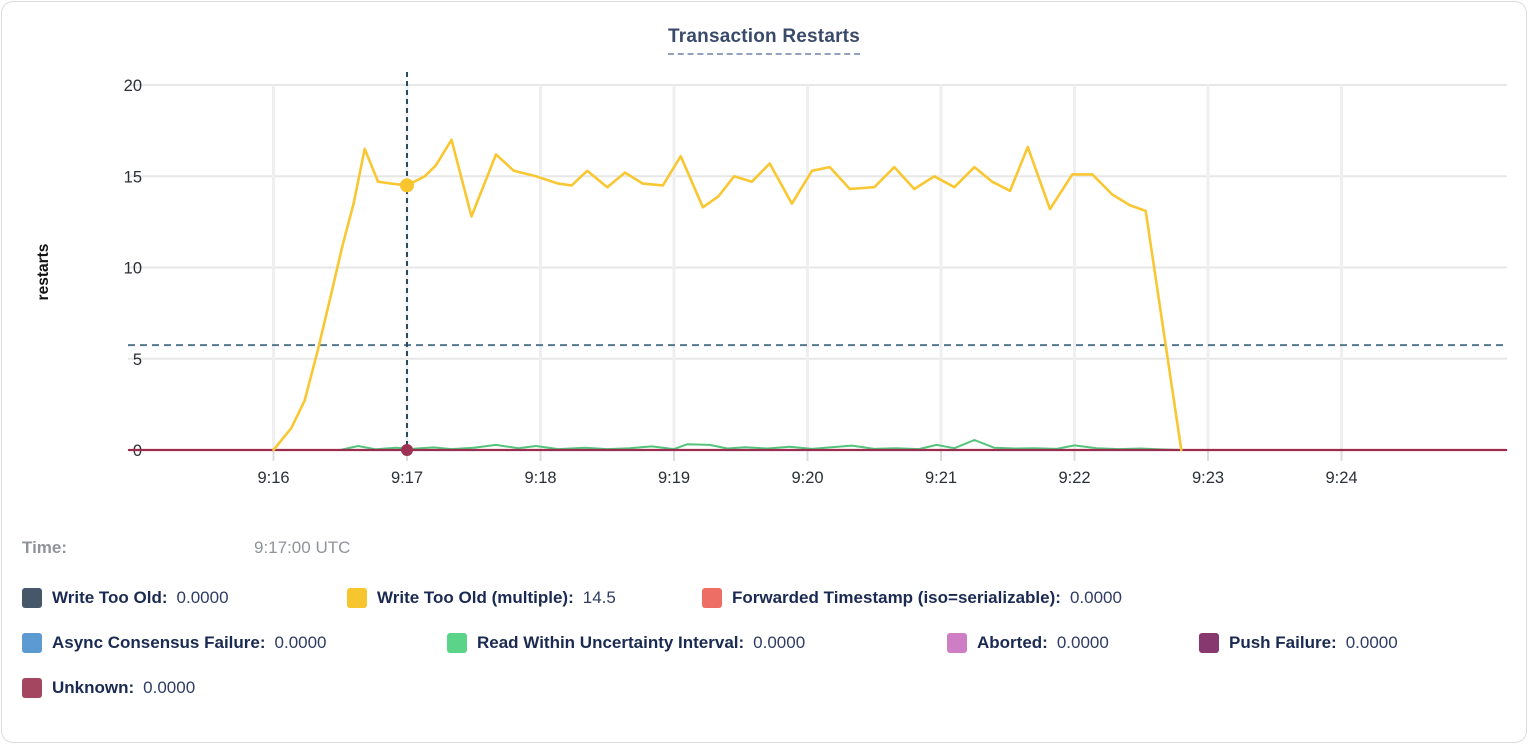 The height and width of the screenshot is (744, 1528). I want to click on legend-label: Async Consensus Failure:, so click(159, 642).